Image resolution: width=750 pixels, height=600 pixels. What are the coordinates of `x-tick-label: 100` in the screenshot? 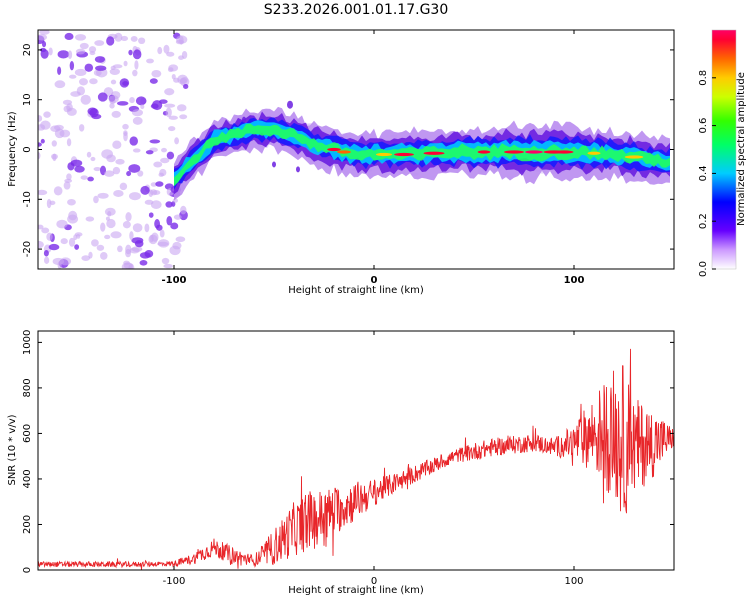 It's located at (573, 581).